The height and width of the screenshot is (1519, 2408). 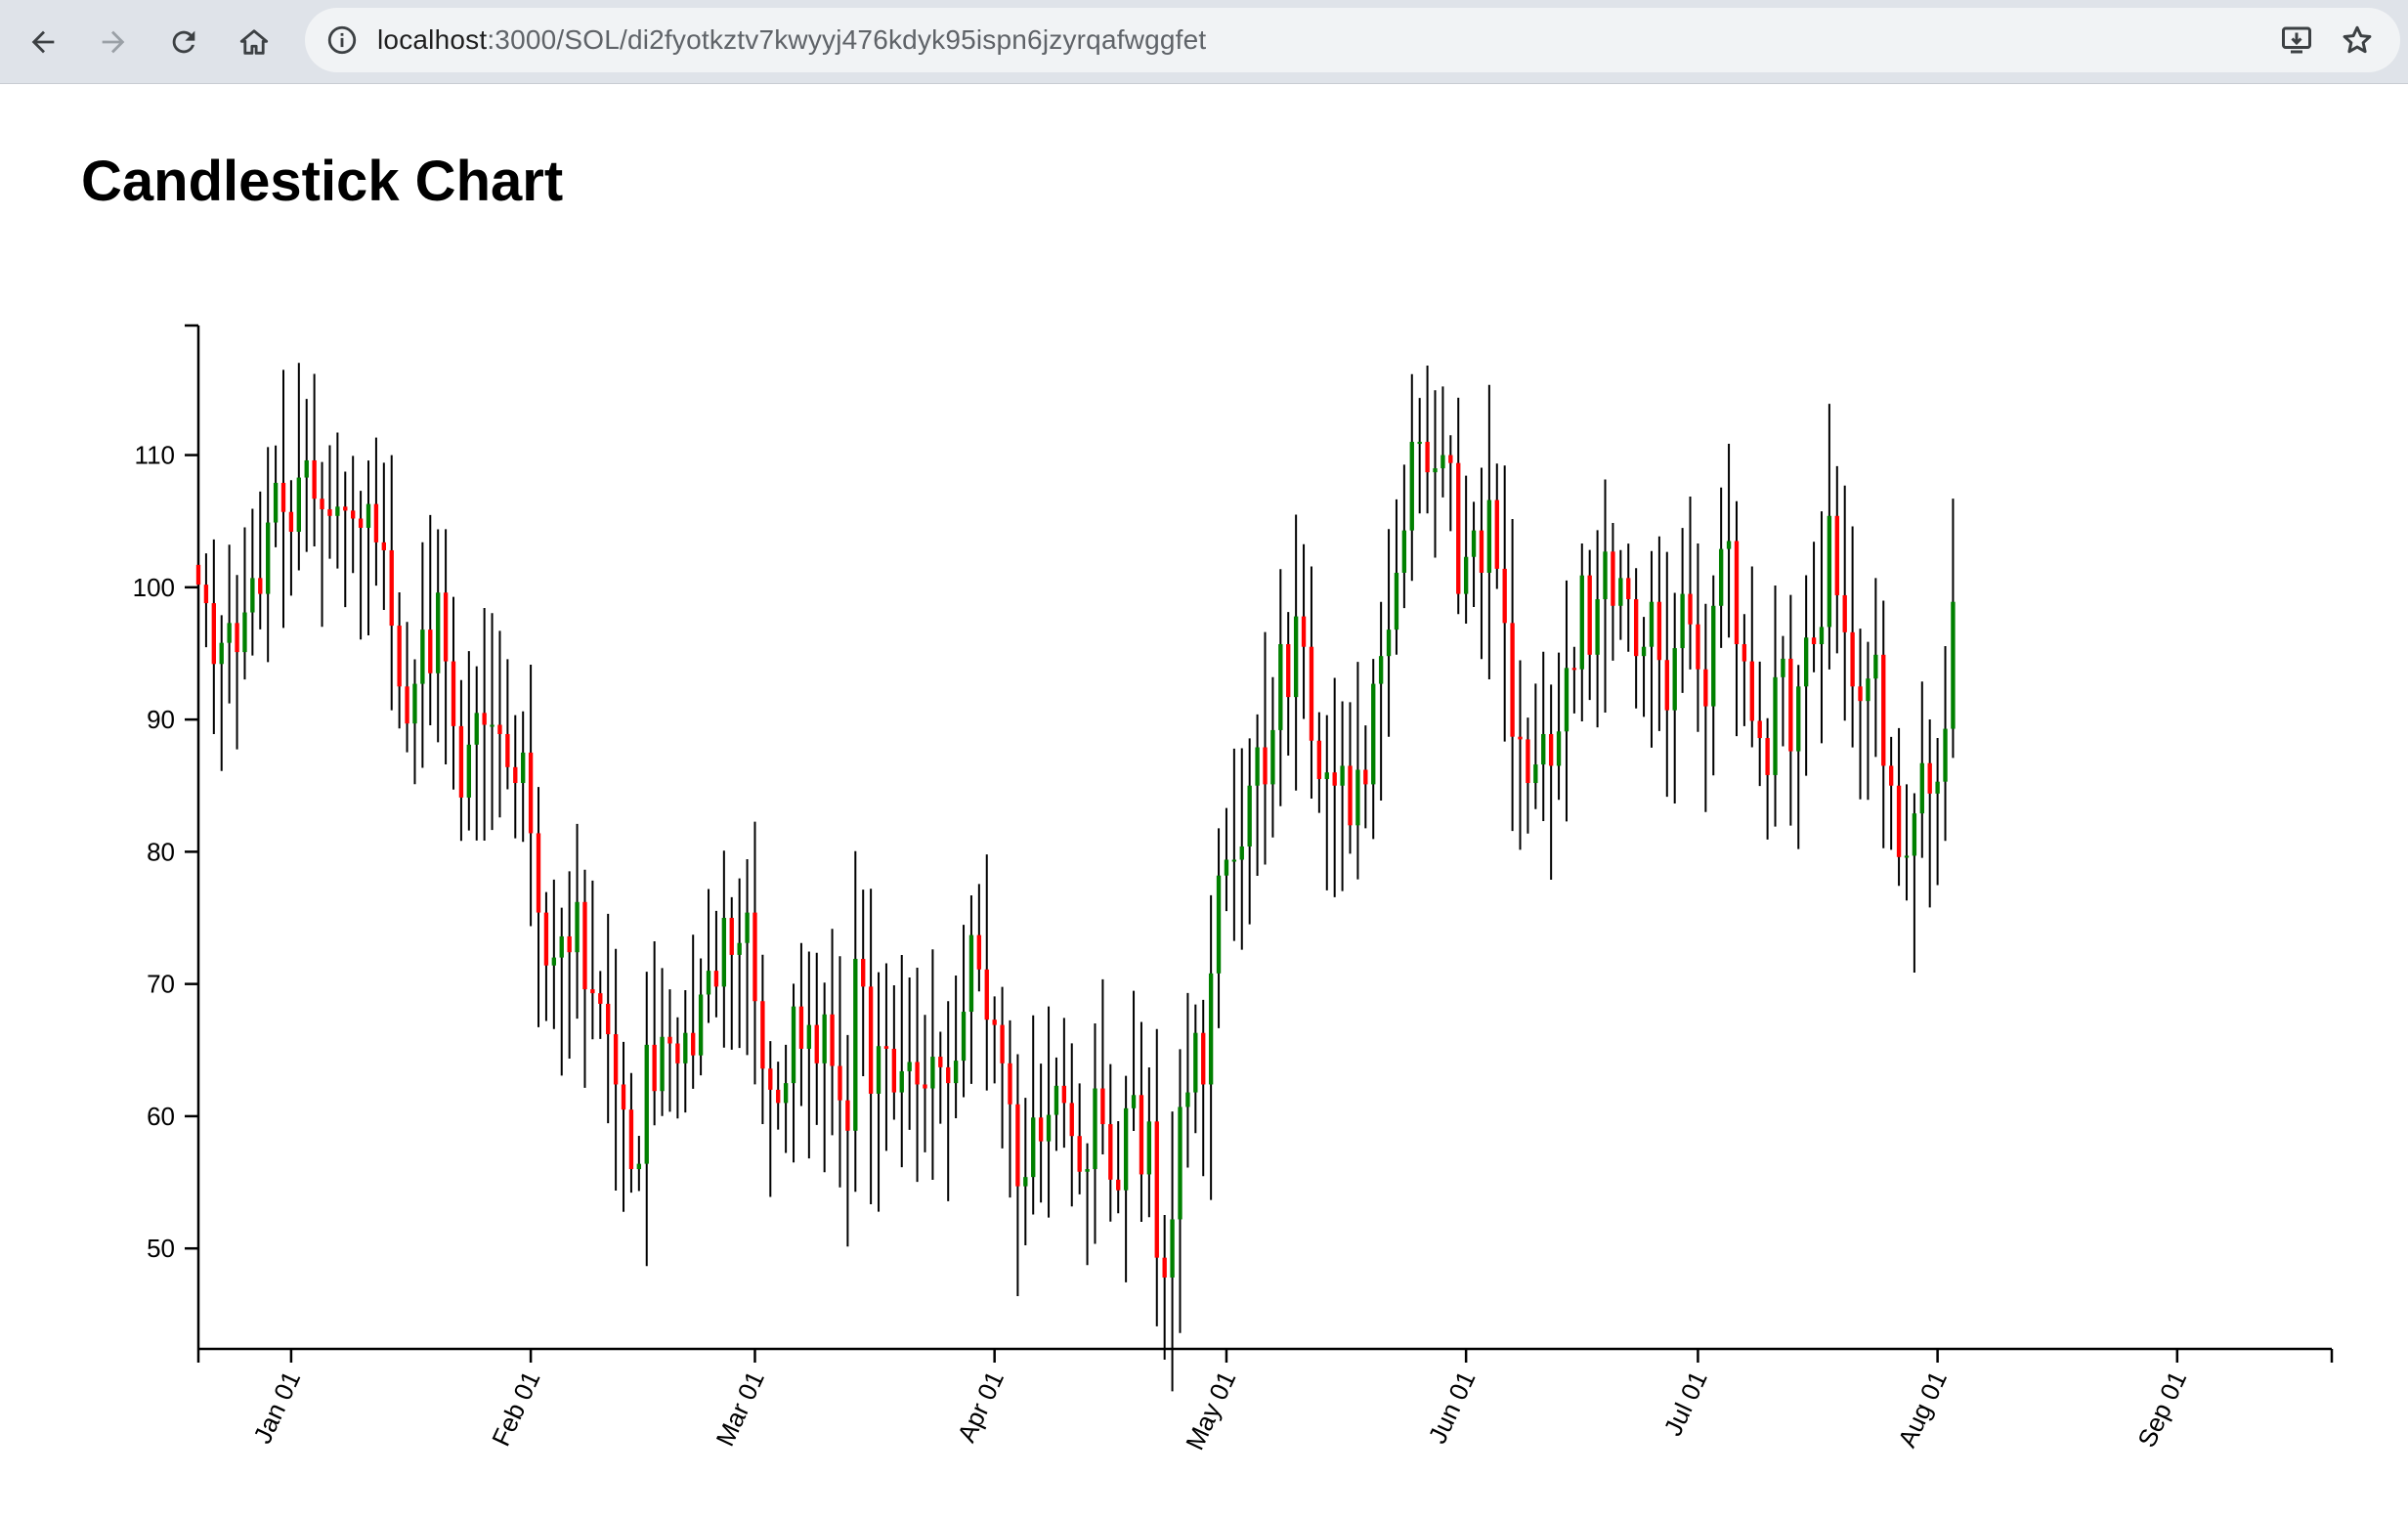 What do you see at coordinates (342, 40) in the screenshot?
I see `site-info-icon` at bounding box center [342, 40].